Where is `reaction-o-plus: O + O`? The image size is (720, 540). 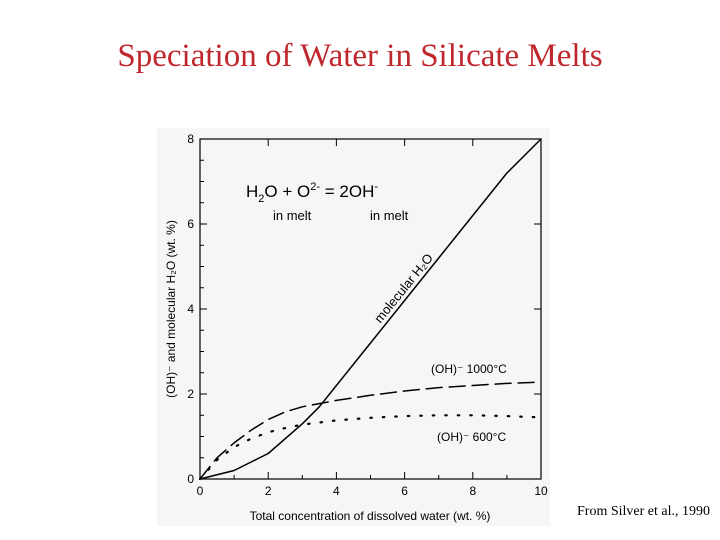
reaction-o-plus: O + O is located at coordinates (287, 191).